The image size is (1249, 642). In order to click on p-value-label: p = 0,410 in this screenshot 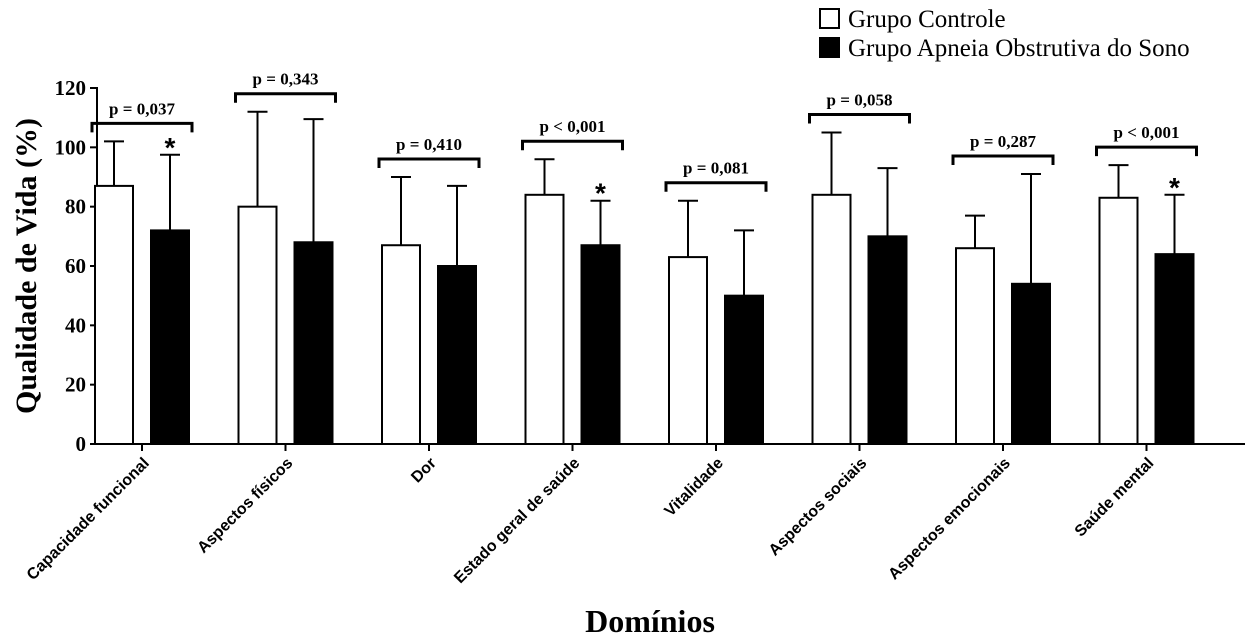, I will do `click(429, 144)`.